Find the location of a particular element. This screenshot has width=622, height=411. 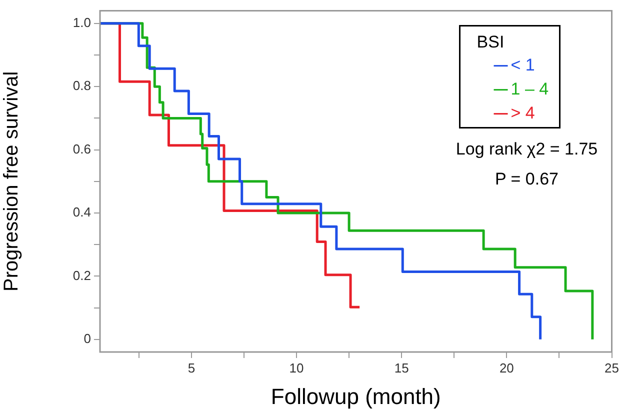

y-tick-label: 0.8 is located at coordinates (81, 86).